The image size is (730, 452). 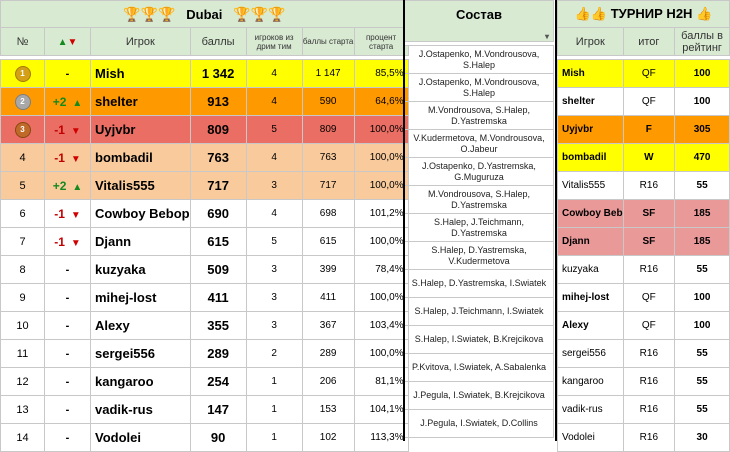 I want to click on rank-cell: 10, so click(x=22, y=325).